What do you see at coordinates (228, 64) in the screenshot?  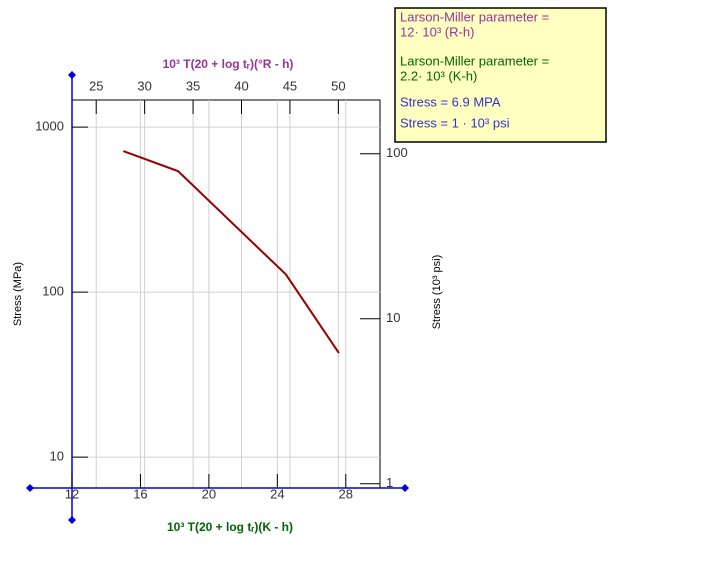 I see `x2-axis-label: 10³ T(20 + log tᵣ)(°R - h)` at bounding box center [228, 64].